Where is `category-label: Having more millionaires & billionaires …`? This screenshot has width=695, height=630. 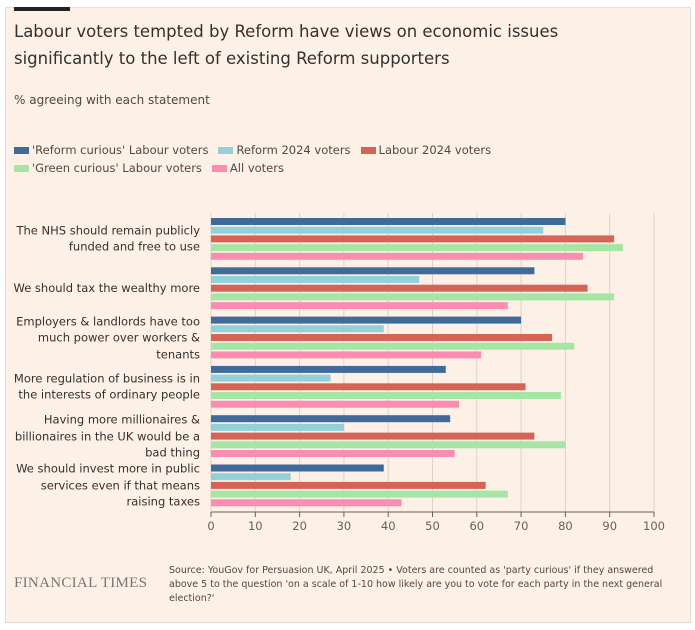
category-label: Having more millionaires & billionaires … is located at coordinates (107, 436).